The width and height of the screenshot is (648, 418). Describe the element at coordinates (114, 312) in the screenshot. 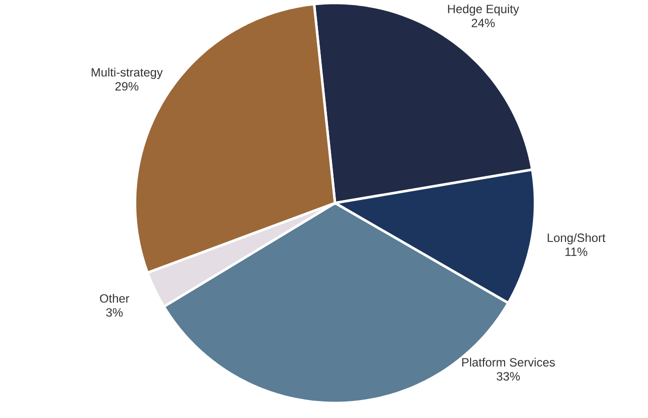

I see `data-label: 3%` at that location.